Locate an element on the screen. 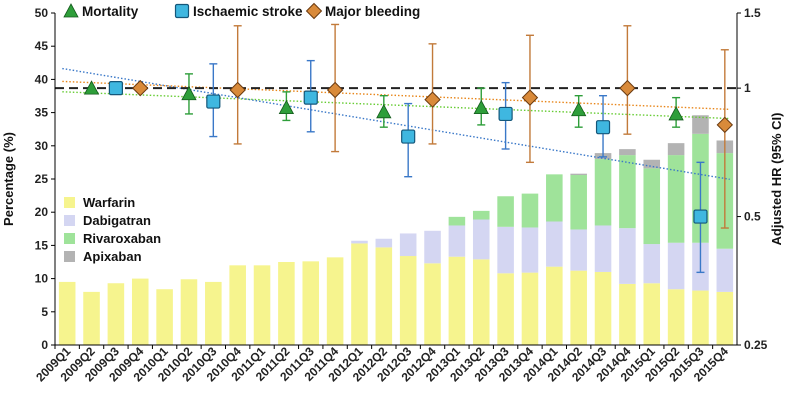  bar-warfarin-2013Q4 is located at coordinates (530, 308).